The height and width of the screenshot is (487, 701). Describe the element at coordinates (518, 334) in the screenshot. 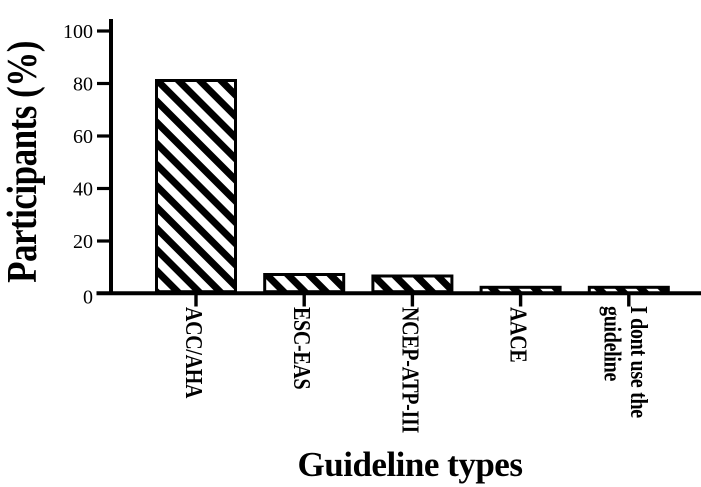

I see `svg-text: AACE` at that location.